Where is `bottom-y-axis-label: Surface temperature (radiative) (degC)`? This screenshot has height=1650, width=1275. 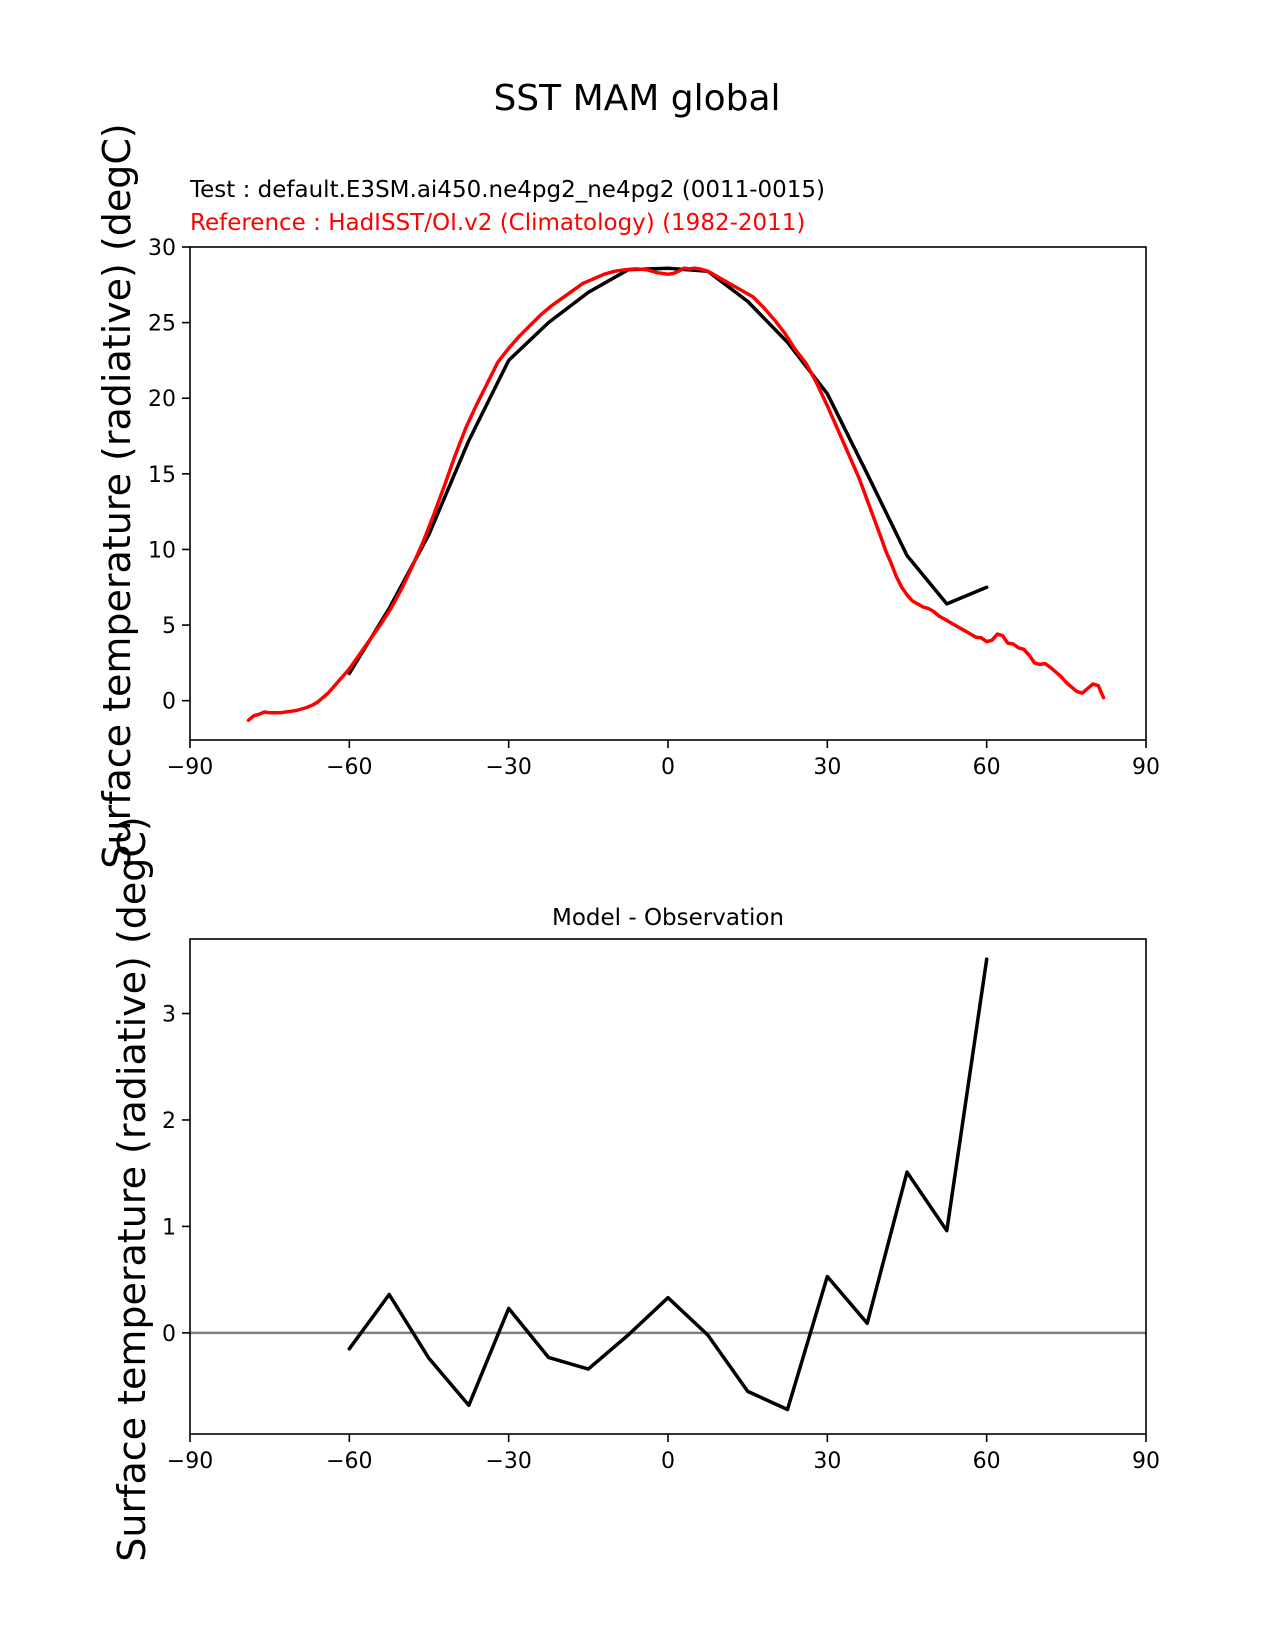 bottom-y-axis-label: Surface temperature (radiative) (degC) is located at coordinates (132, 1189).